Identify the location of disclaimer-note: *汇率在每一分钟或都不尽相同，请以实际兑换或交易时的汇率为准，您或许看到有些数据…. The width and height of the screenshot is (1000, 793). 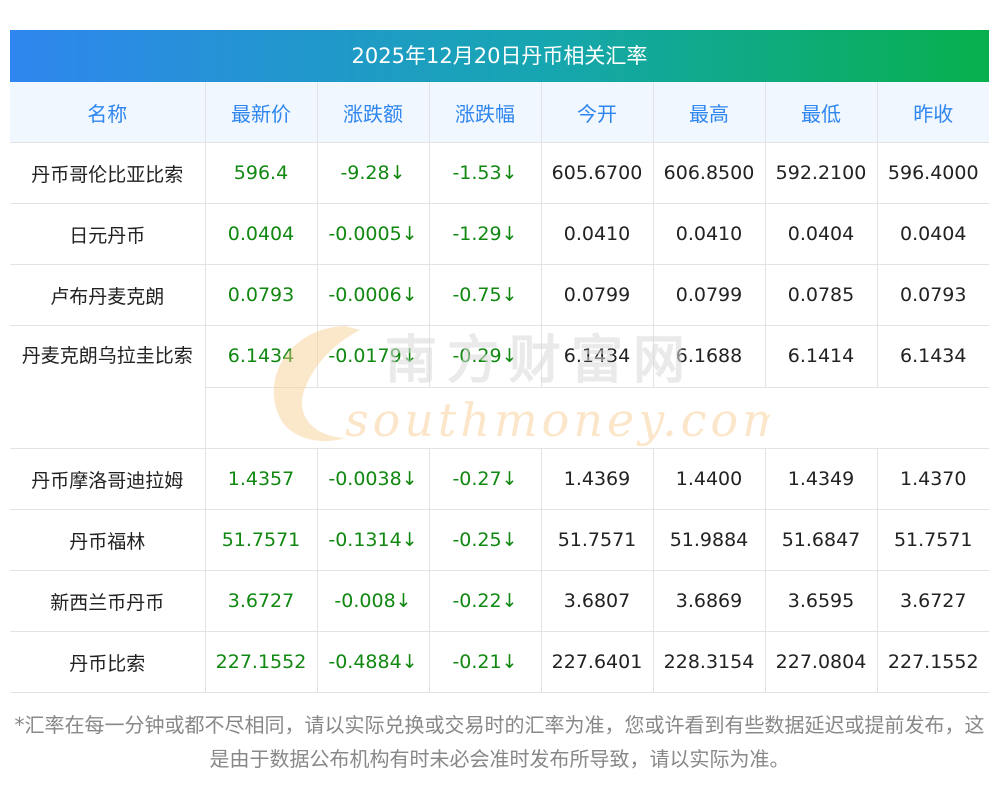
(499, 742).